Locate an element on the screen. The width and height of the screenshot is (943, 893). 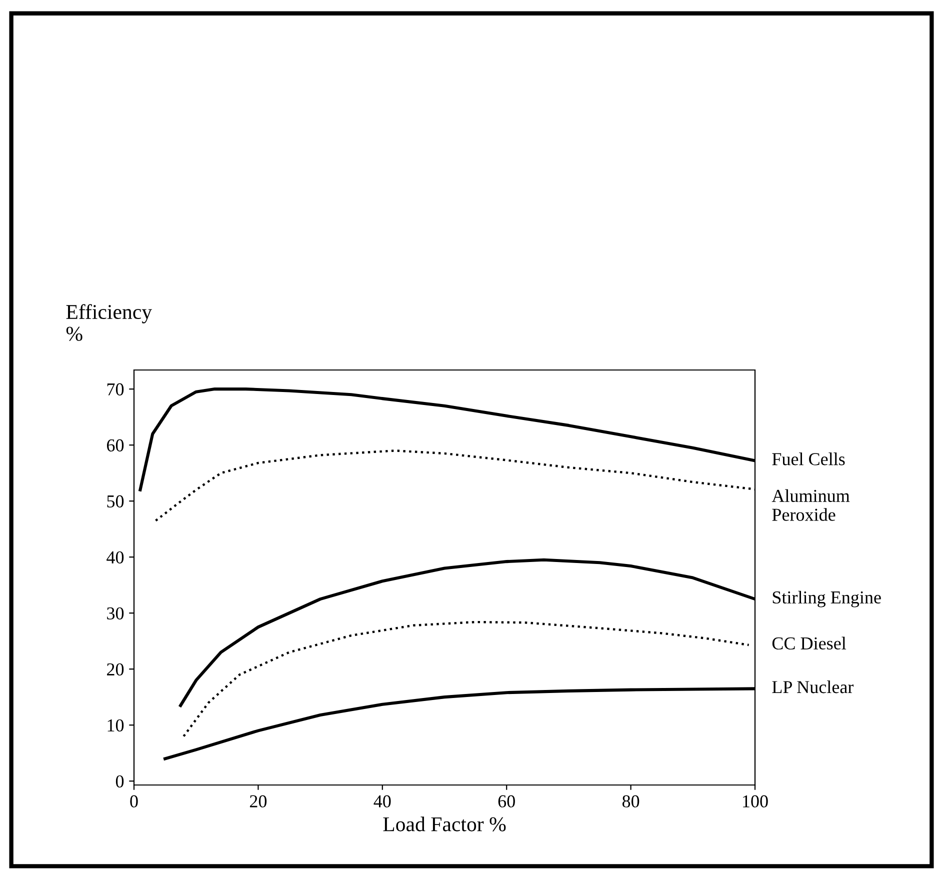
x-tick-label: 80 is located at coordinates (631, 801).